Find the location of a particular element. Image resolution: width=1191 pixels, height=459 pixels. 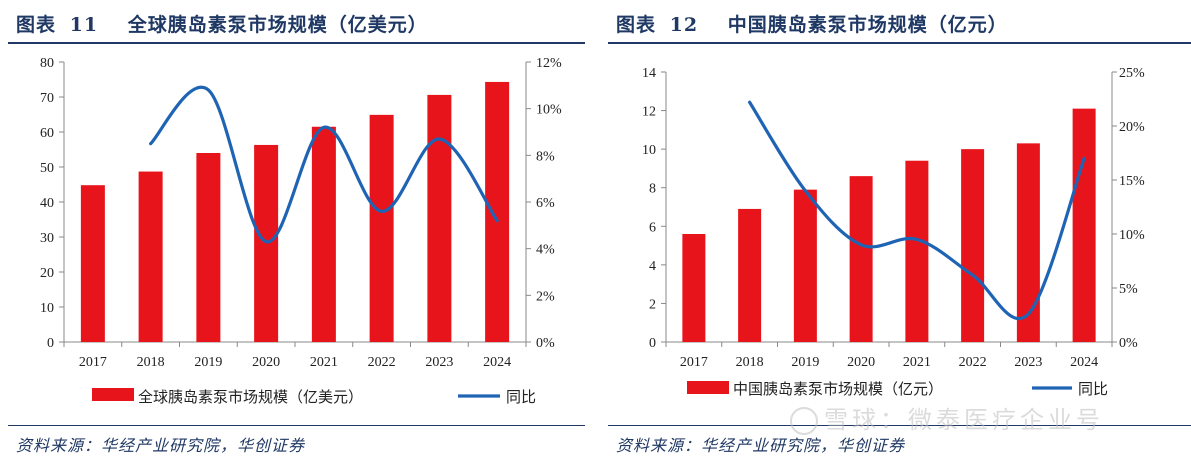

y-left-tick-label: 8 is located at coordinates (652, 189).